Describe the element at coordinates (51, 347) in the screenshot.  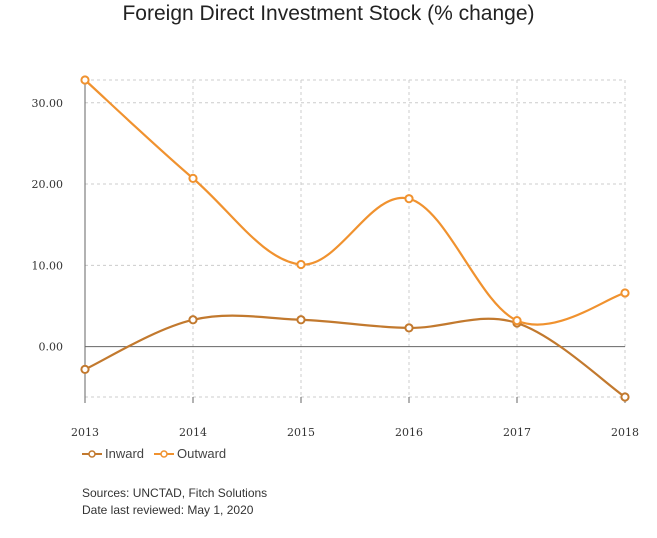
I see `y-tick-label: 0.00` at that location.